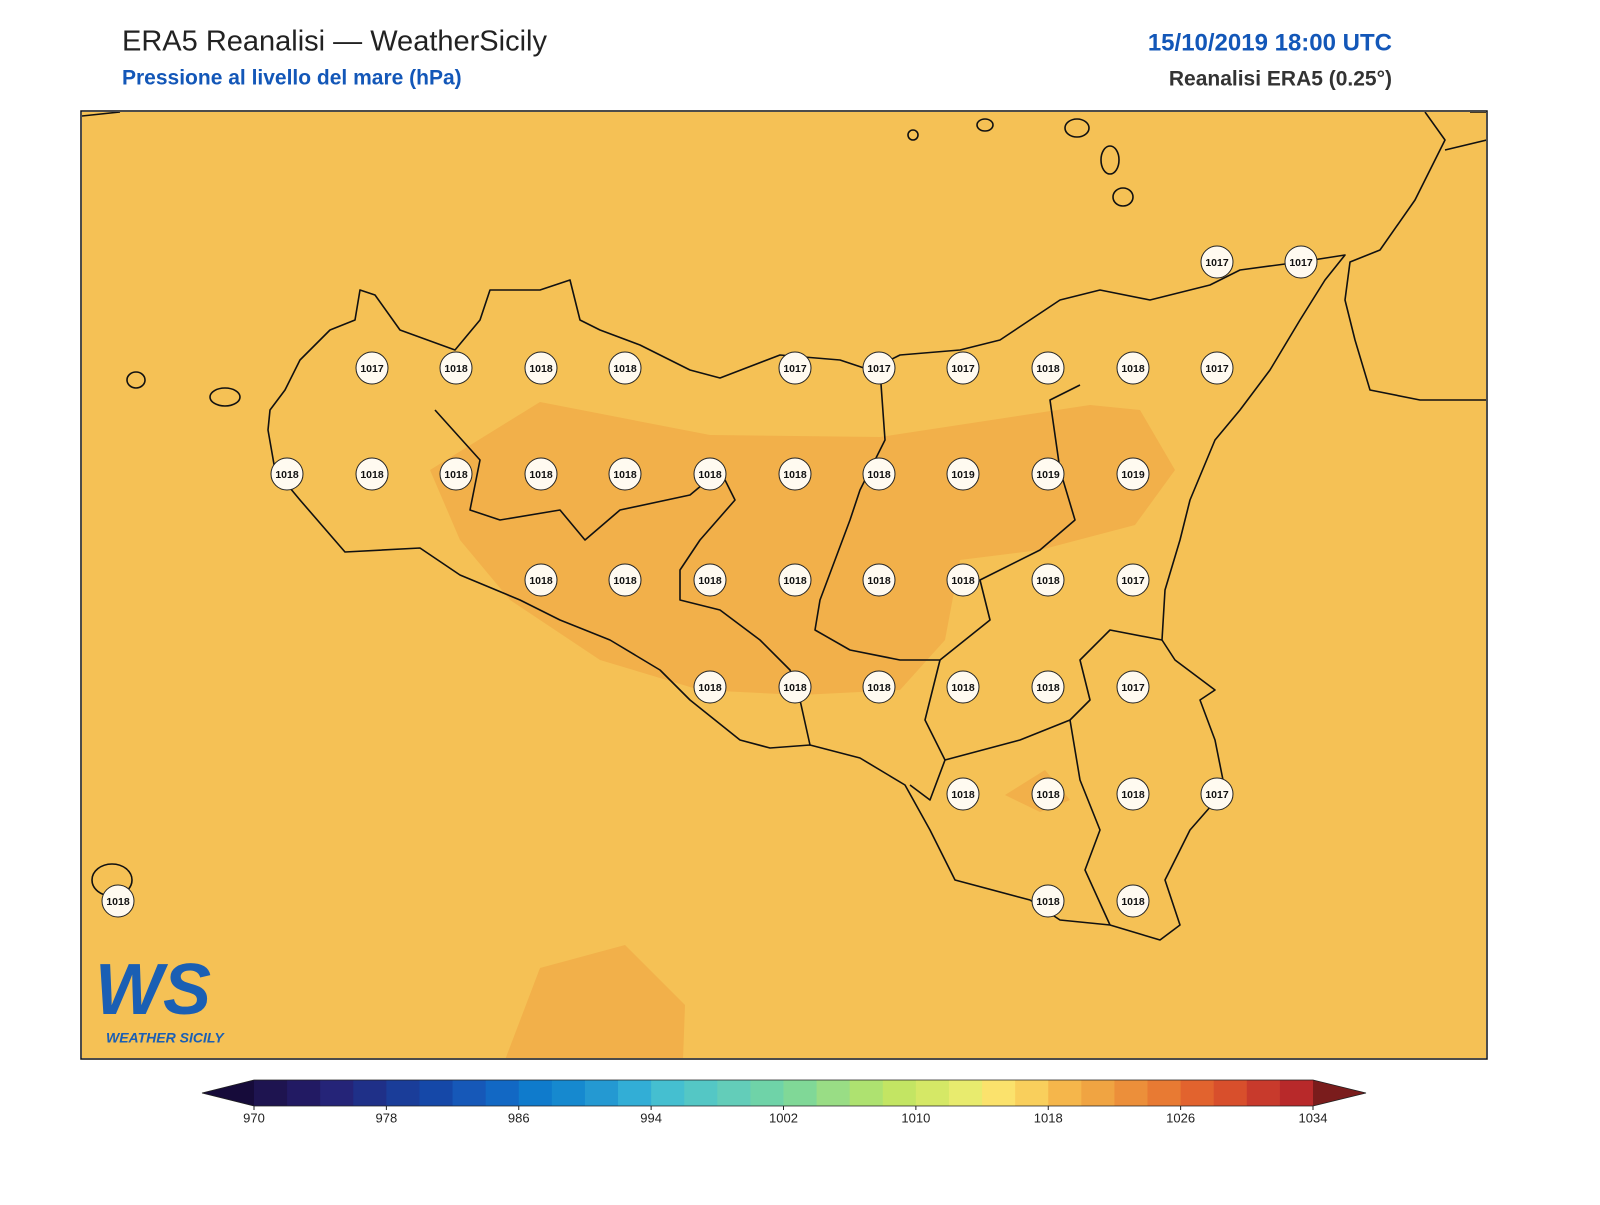 The image size is (1600, 1205). What do you see at coordinates (783, 1117) in the screenshot?
I see `colorbar-tick-label: 1002` at bounding box center [783, 1117].